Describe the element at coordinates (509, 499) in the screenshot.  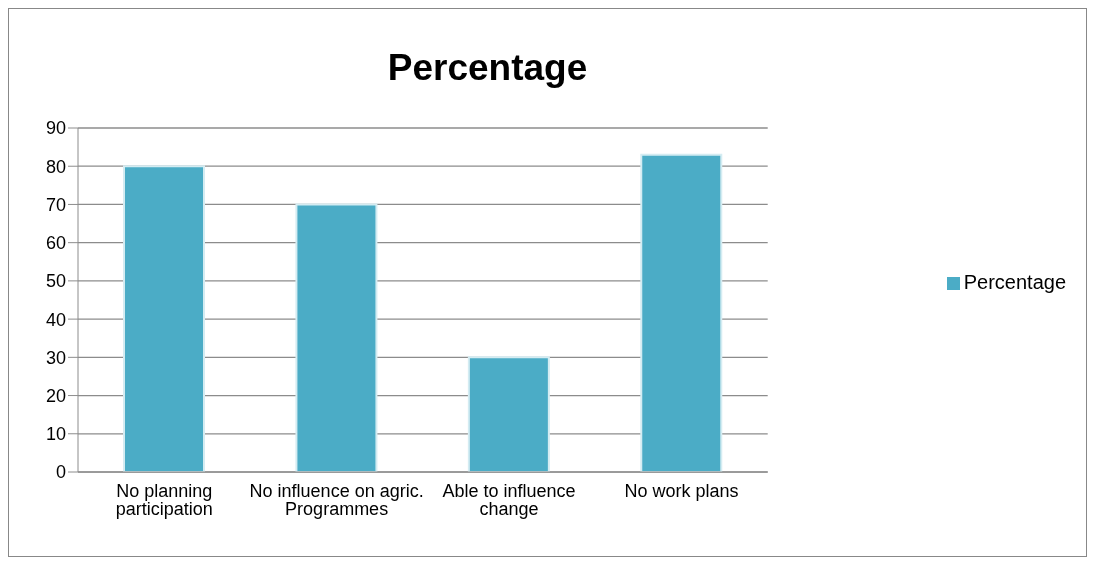
I see `x-tick-label: Able to influence change` at that location.